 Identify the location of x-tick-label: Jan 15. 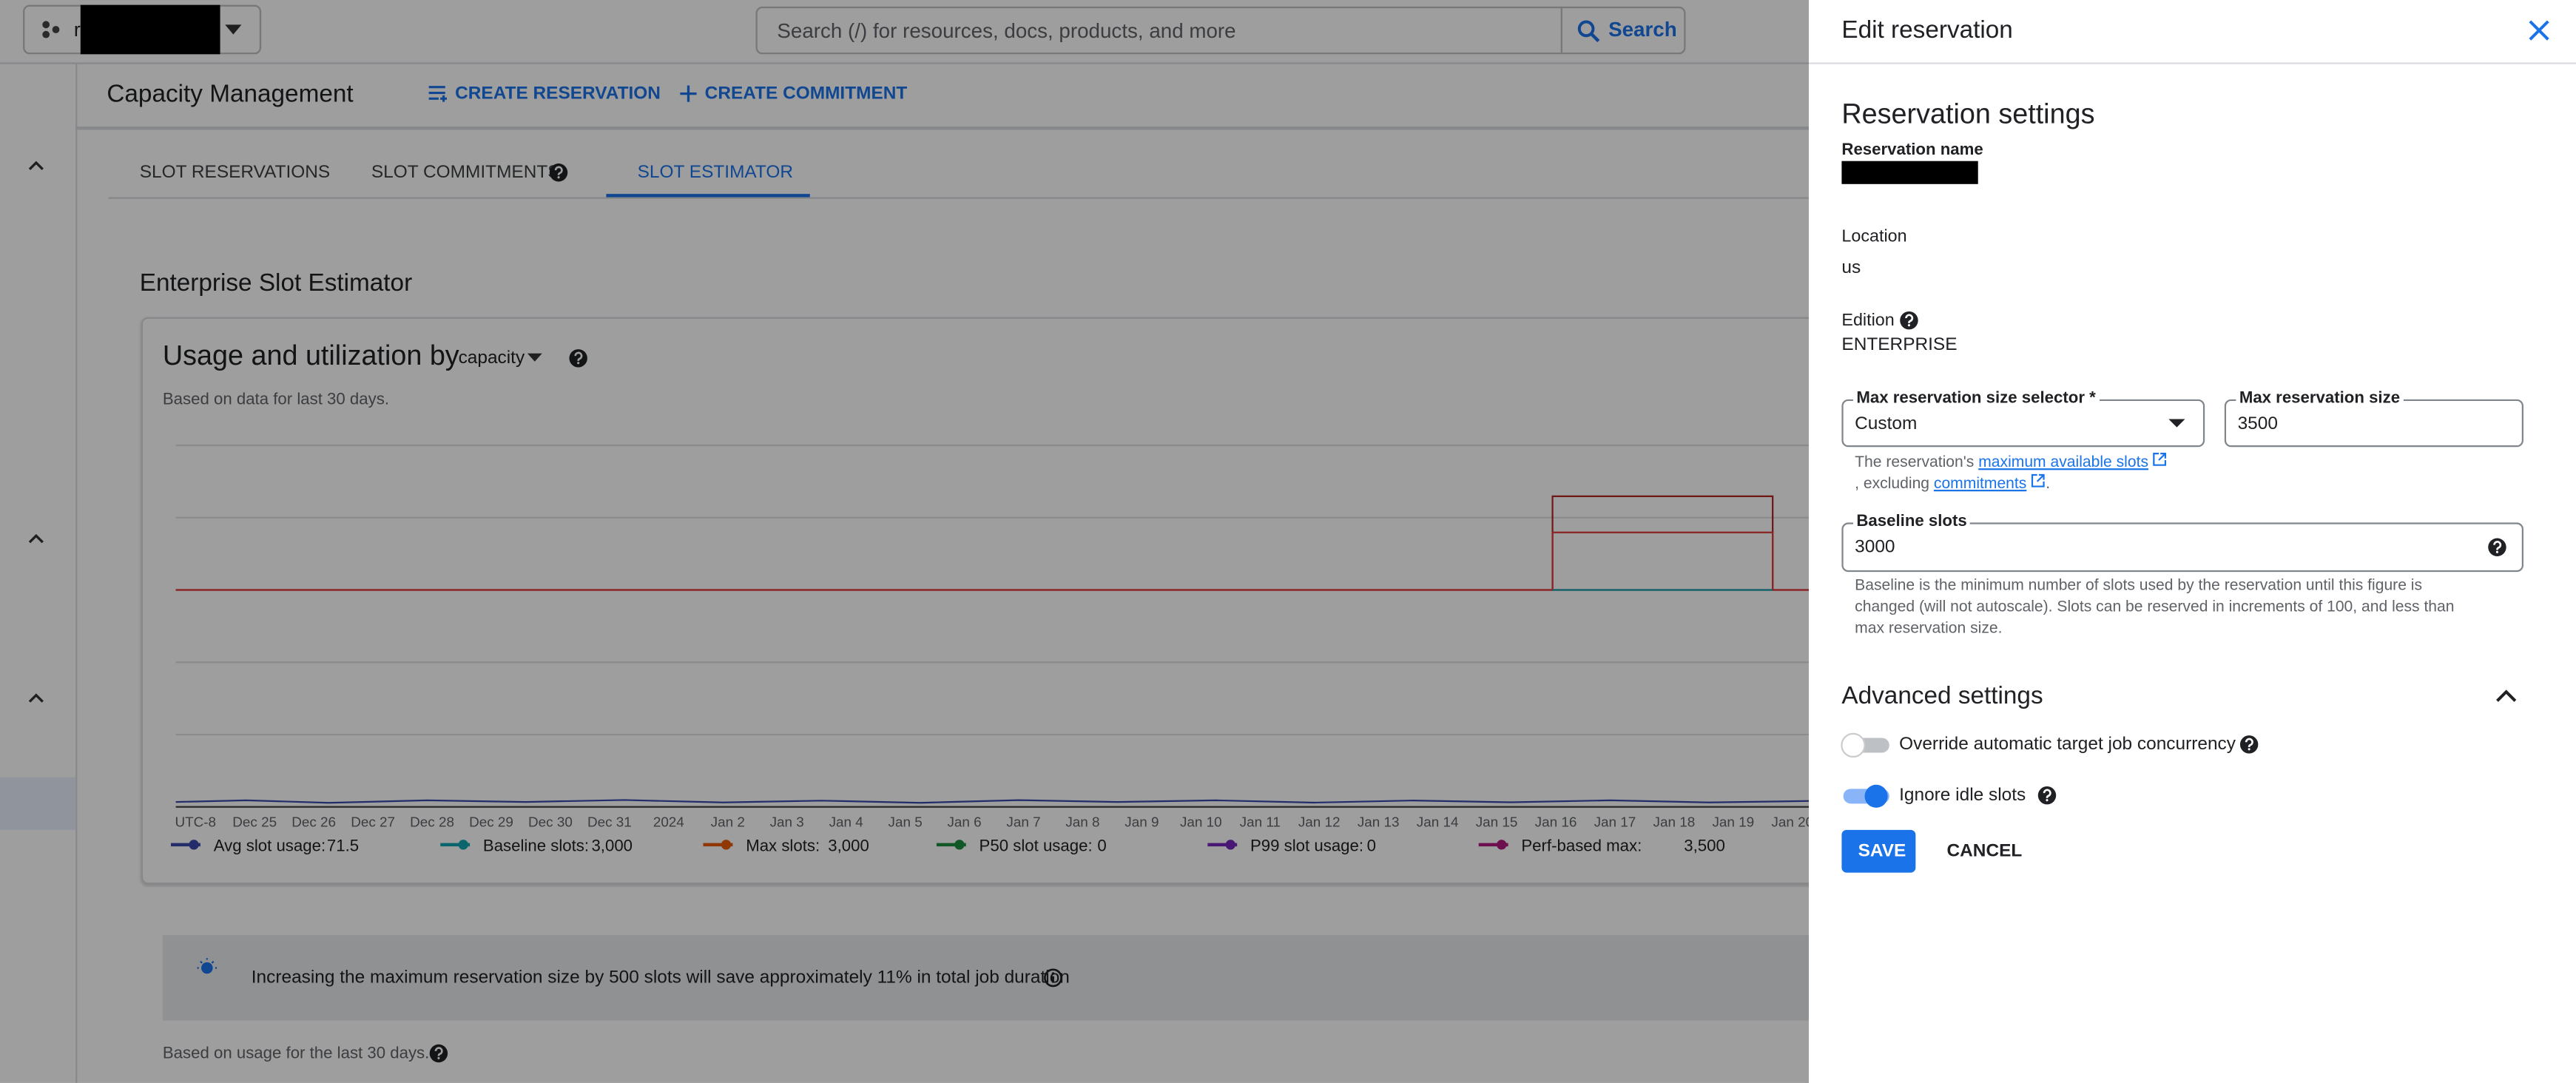
(1496, 821).